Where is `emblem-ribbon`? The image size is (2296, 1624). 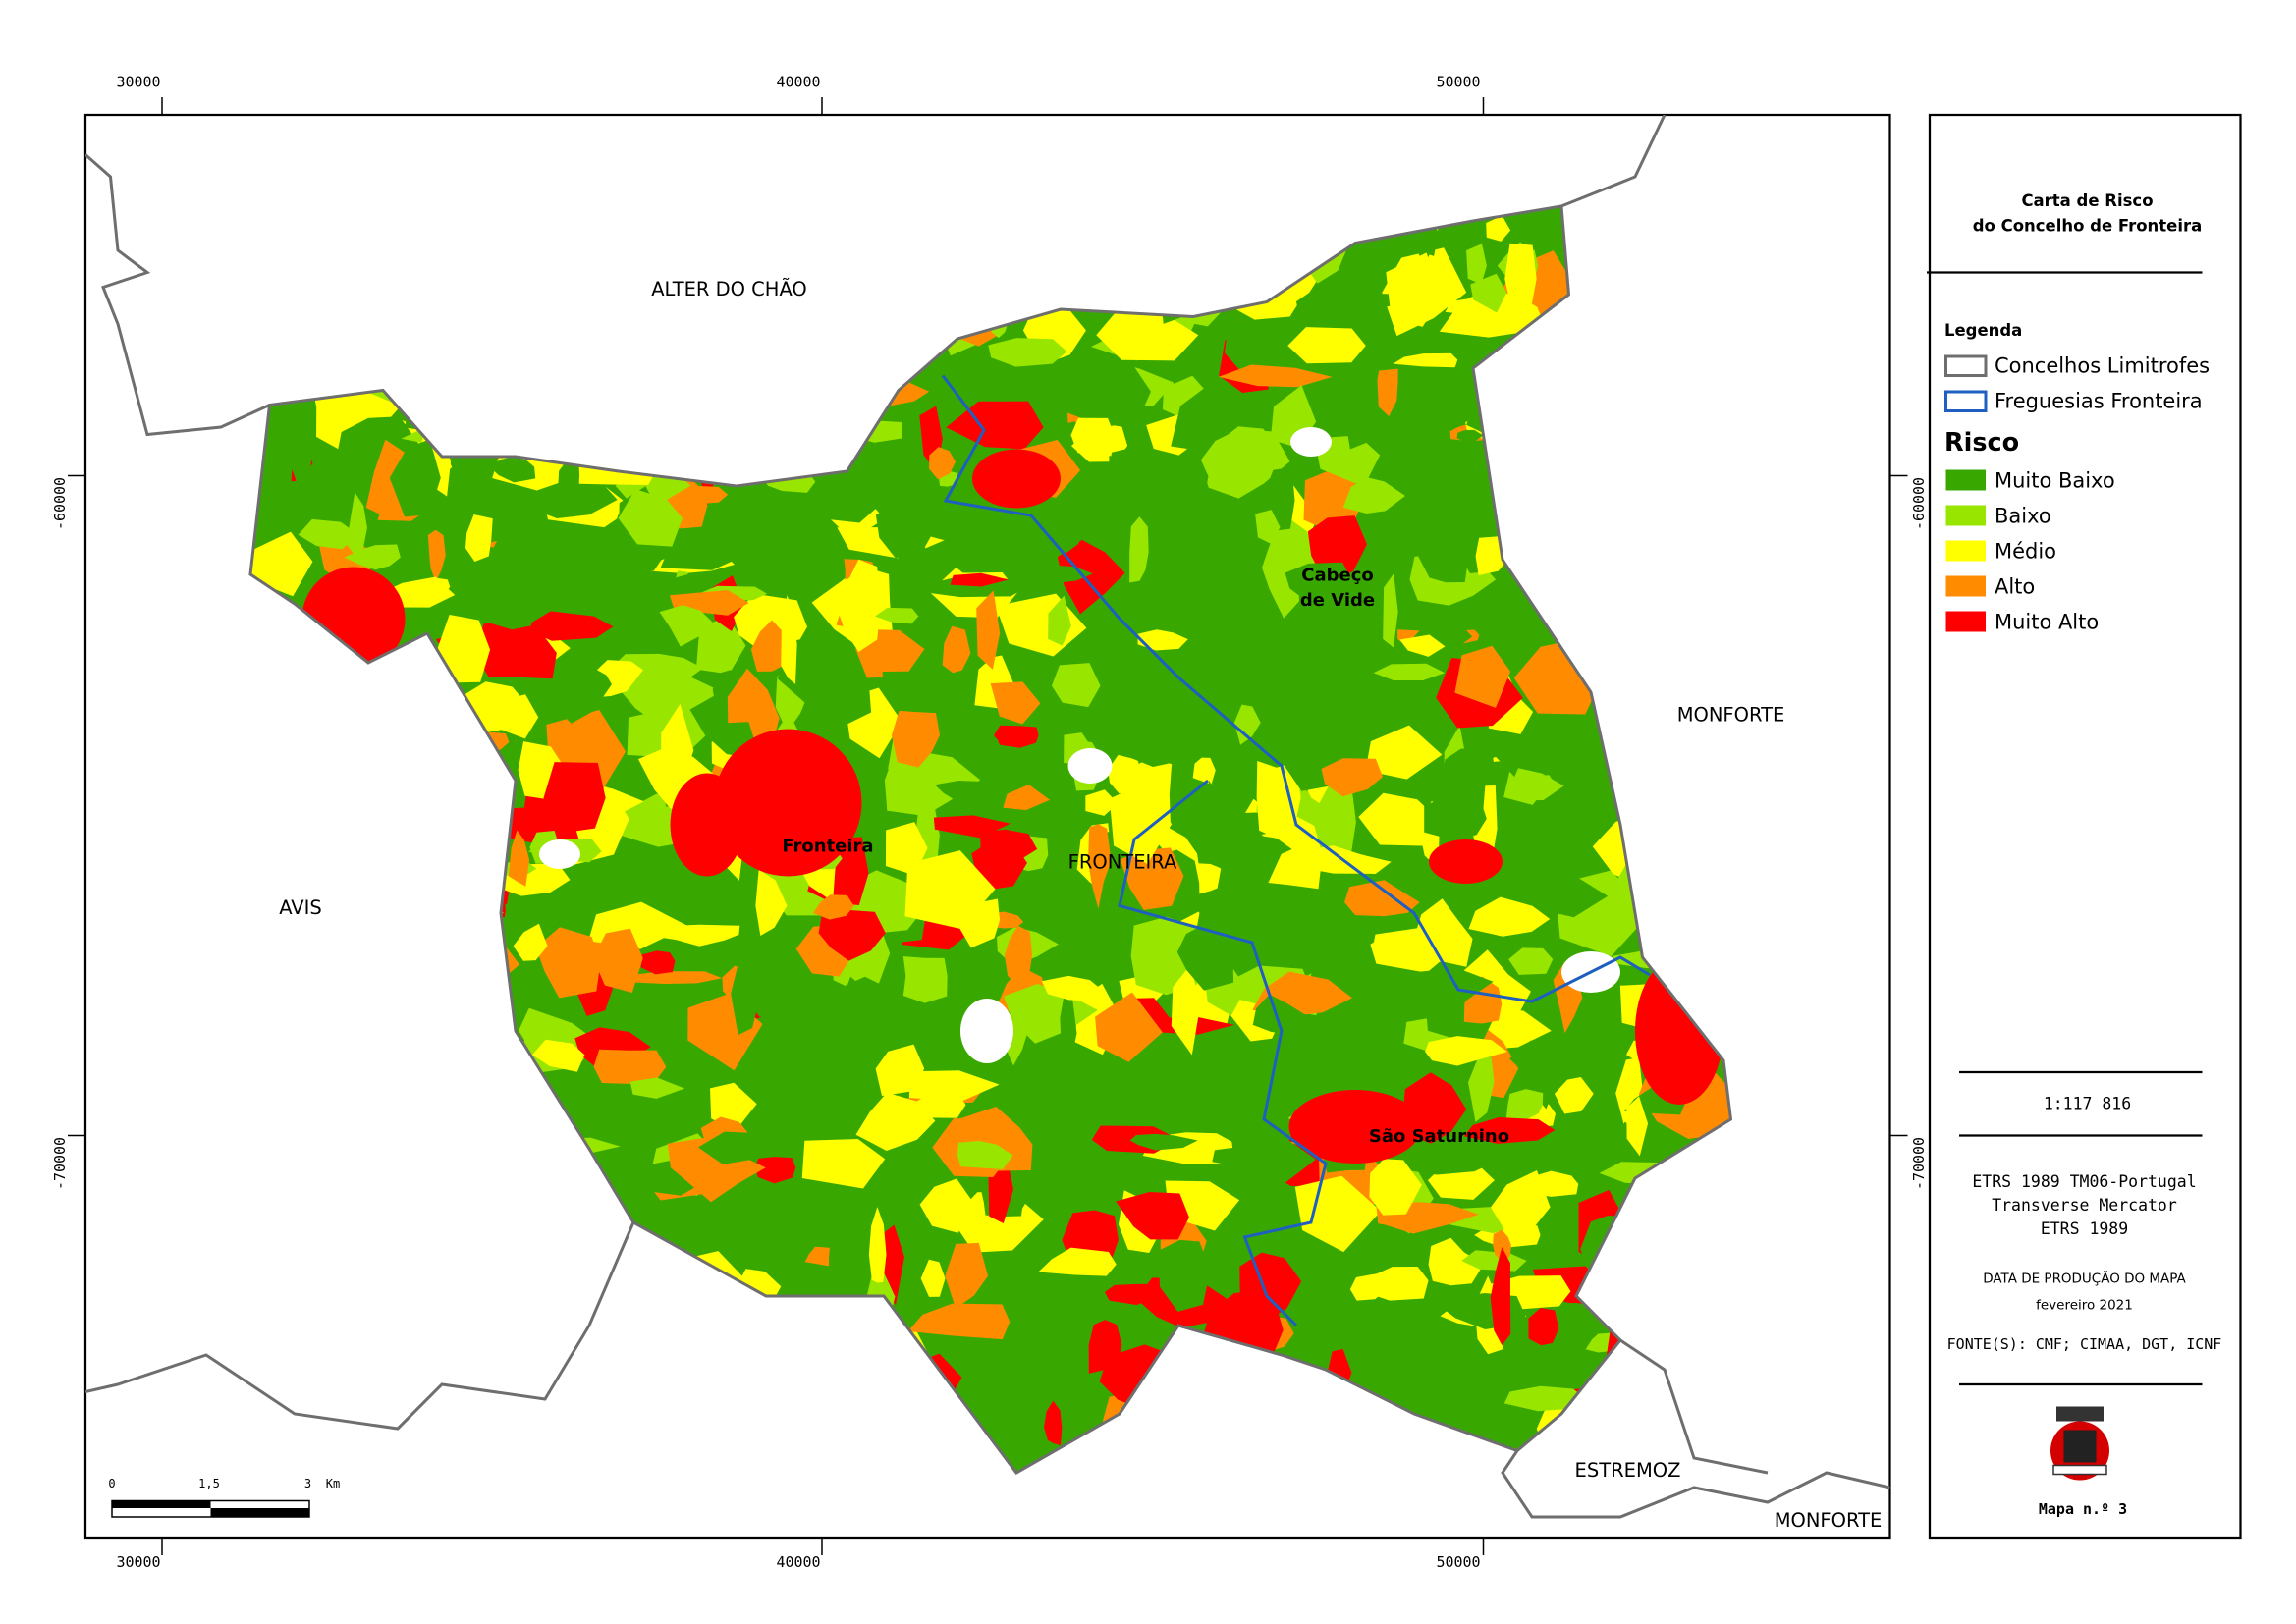
emblem-ribbon is located at coordinates (2079, 1470).